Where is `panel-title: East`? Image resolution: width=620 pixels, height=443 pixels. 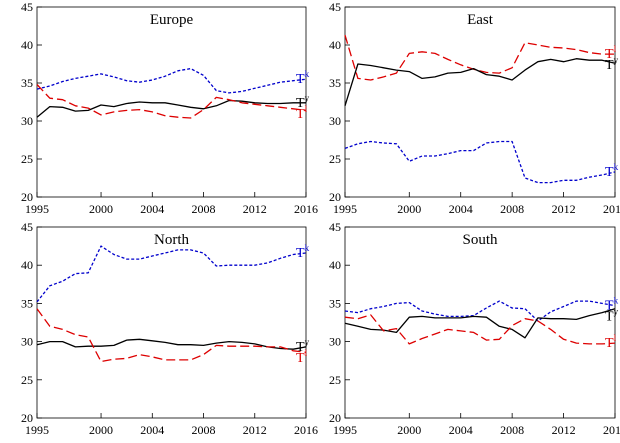 panel-title: East is located at coordinates (480, 20).